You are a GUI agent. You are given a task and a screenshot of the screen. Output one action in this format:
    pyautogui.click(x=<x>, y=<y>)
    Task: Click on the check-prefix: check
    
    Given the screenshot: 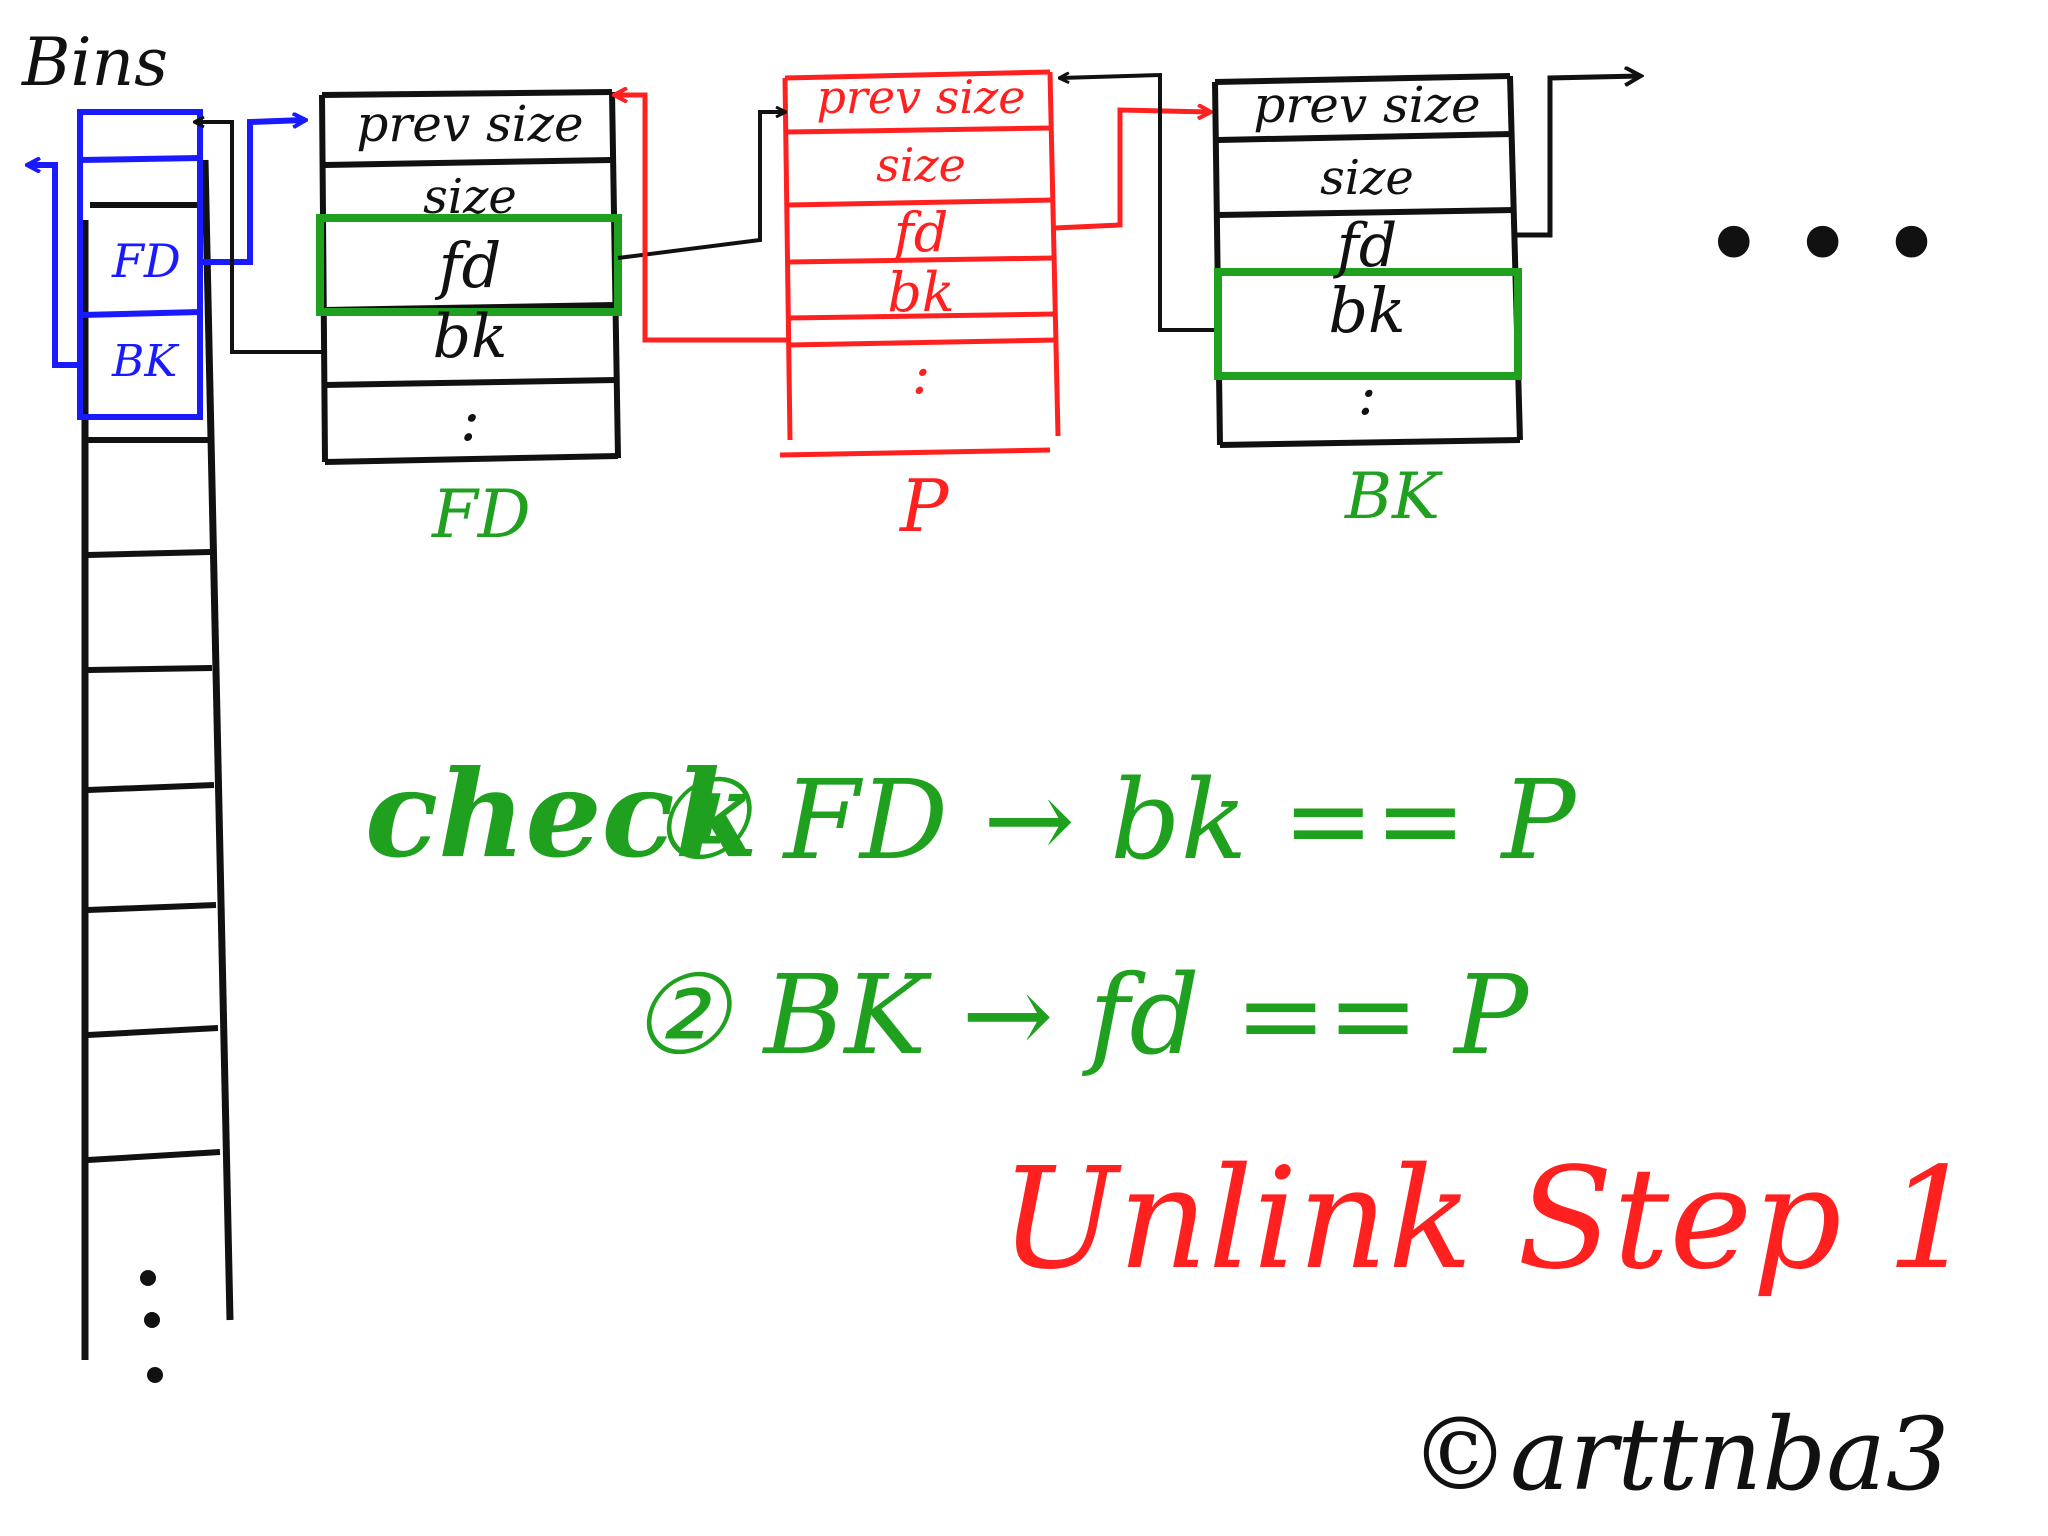 What is the action you would take?
    pyautogui.click(x=561, y=814)
    